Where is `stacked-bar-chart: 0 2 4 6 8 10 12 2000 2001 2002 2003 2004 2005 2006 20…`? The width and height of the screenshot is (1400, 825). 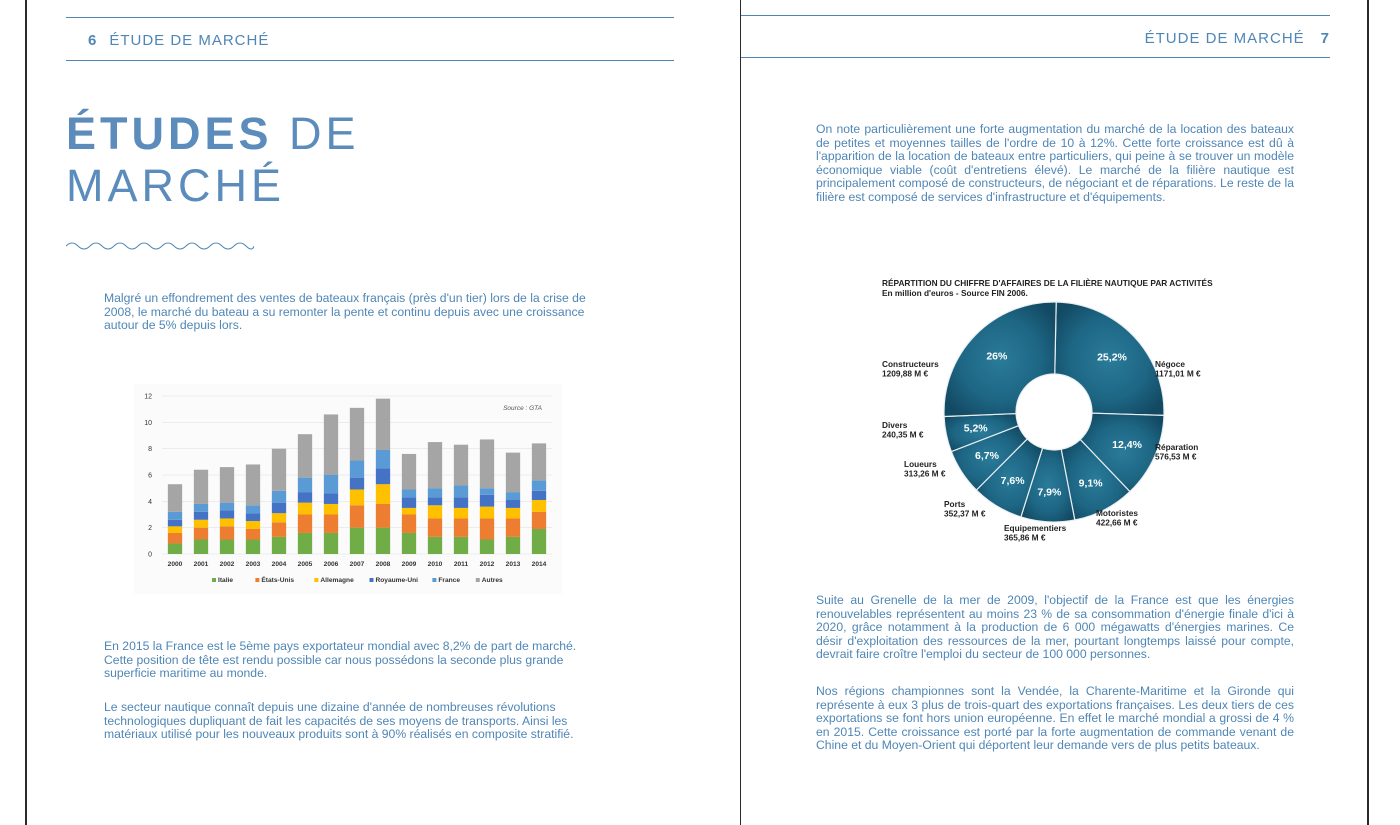
stacked-bar-chart: 0 2 4 6 8 10 12 2000 2001 2002 2003 2004 2005 2006 20… is located at coordinates (348, 489).